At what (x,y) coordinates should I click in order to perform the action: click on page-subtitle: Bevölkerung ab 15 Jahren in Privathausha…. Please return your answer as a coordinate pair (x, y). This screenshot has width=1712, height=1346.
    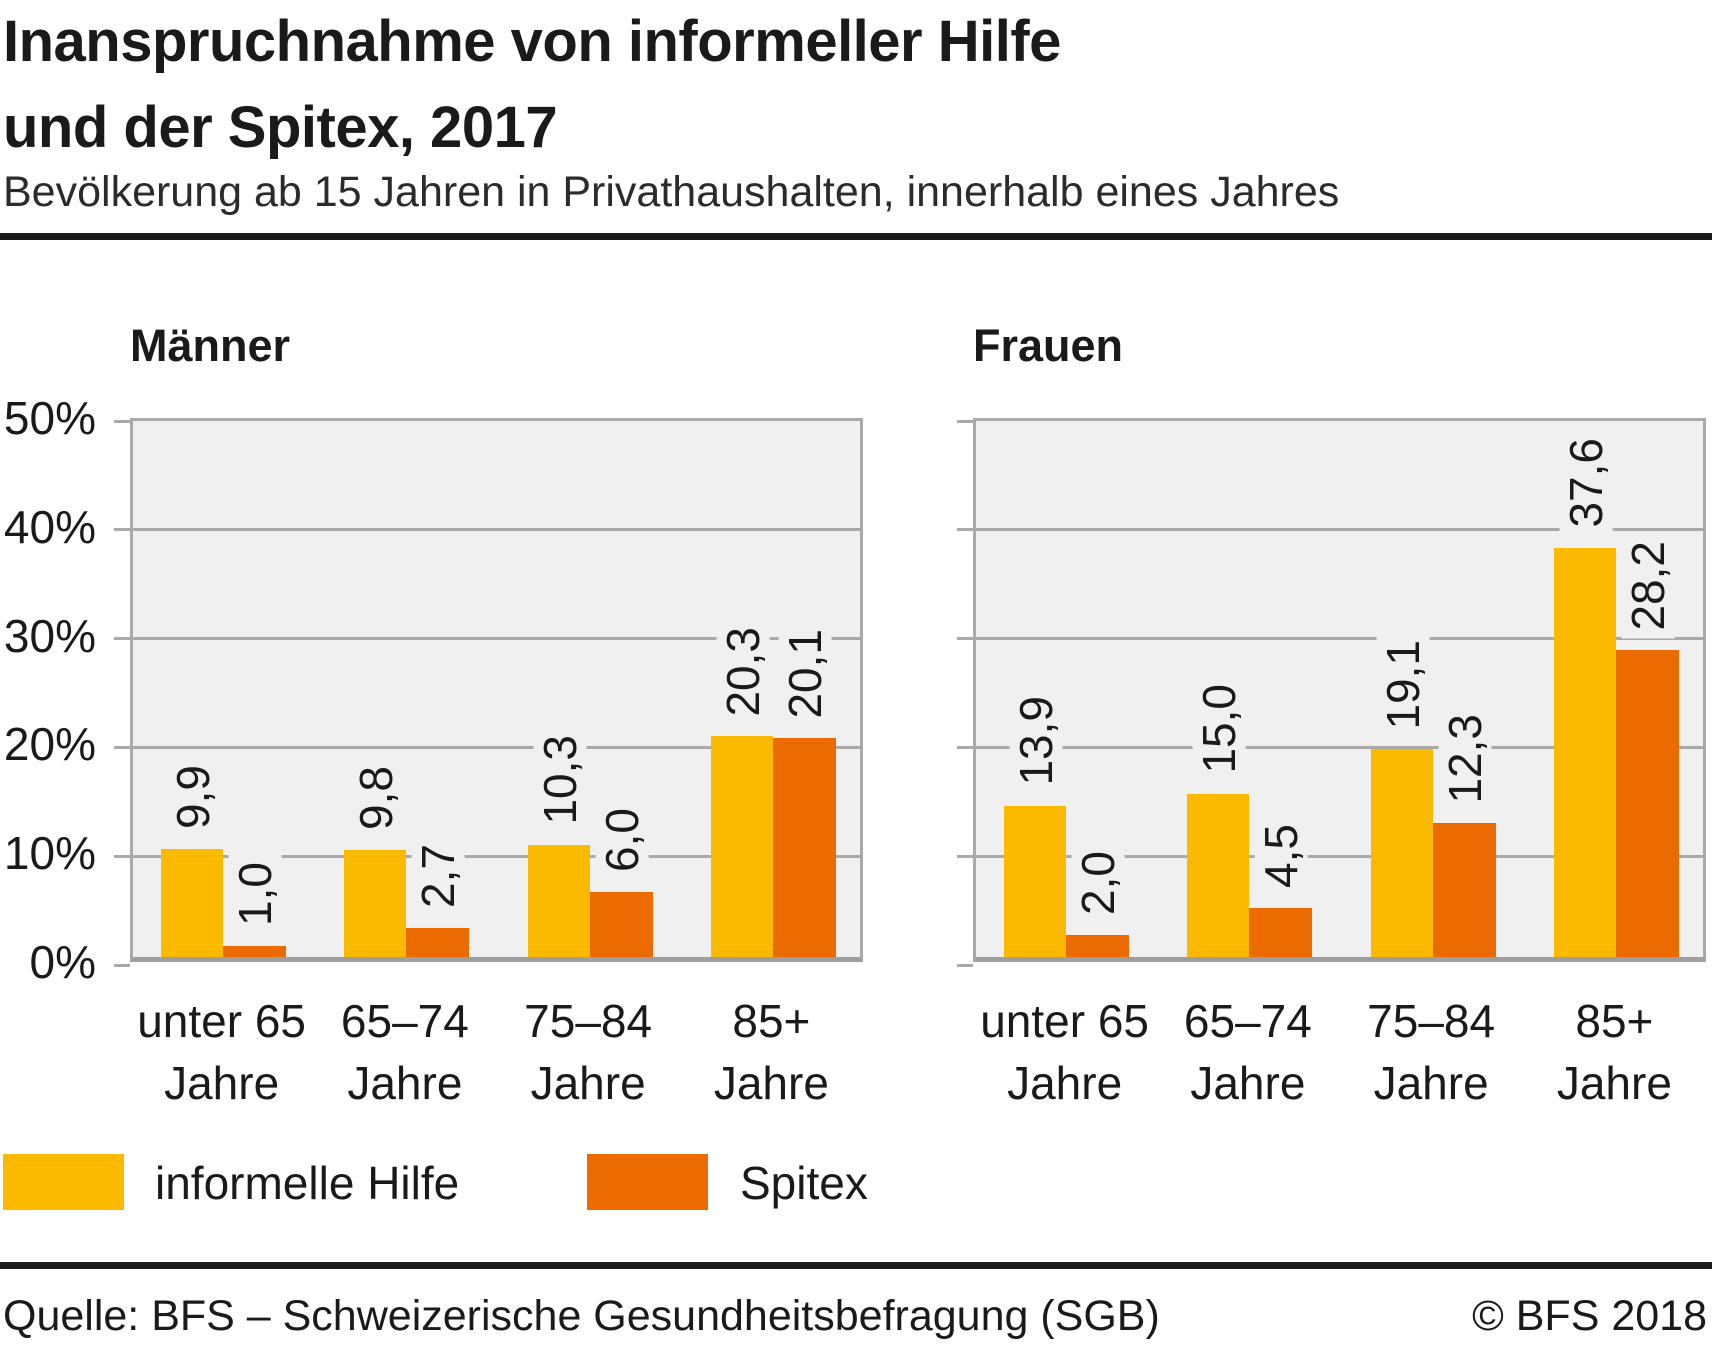
    Looking at the image, I should click on (671, 192).